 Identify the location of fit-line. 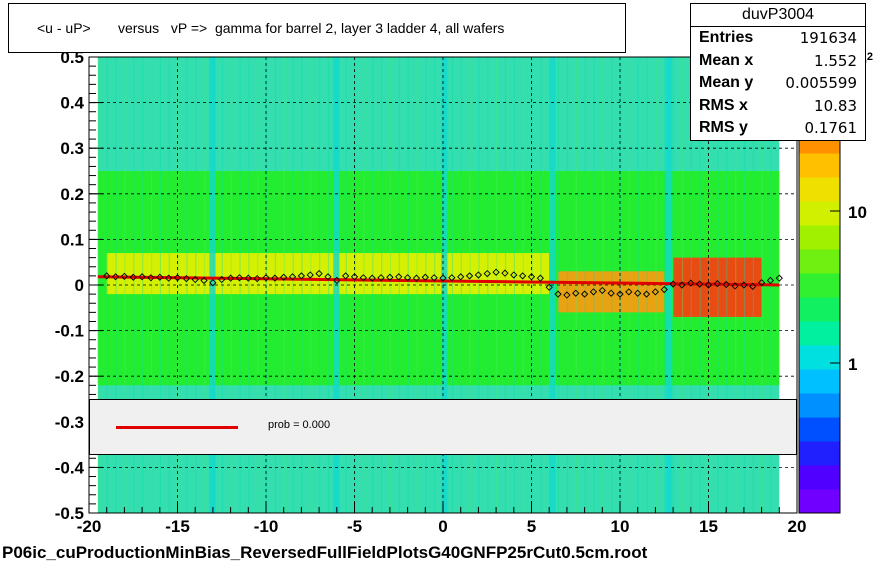
(438, 281).